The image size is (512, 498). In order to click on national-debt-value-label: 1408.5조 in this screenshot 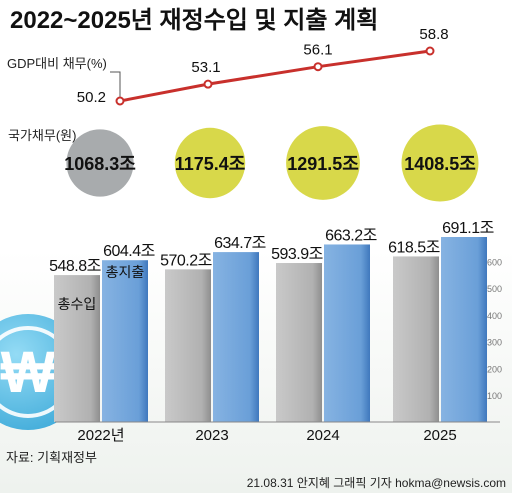, I will do `click(440, 164)`.